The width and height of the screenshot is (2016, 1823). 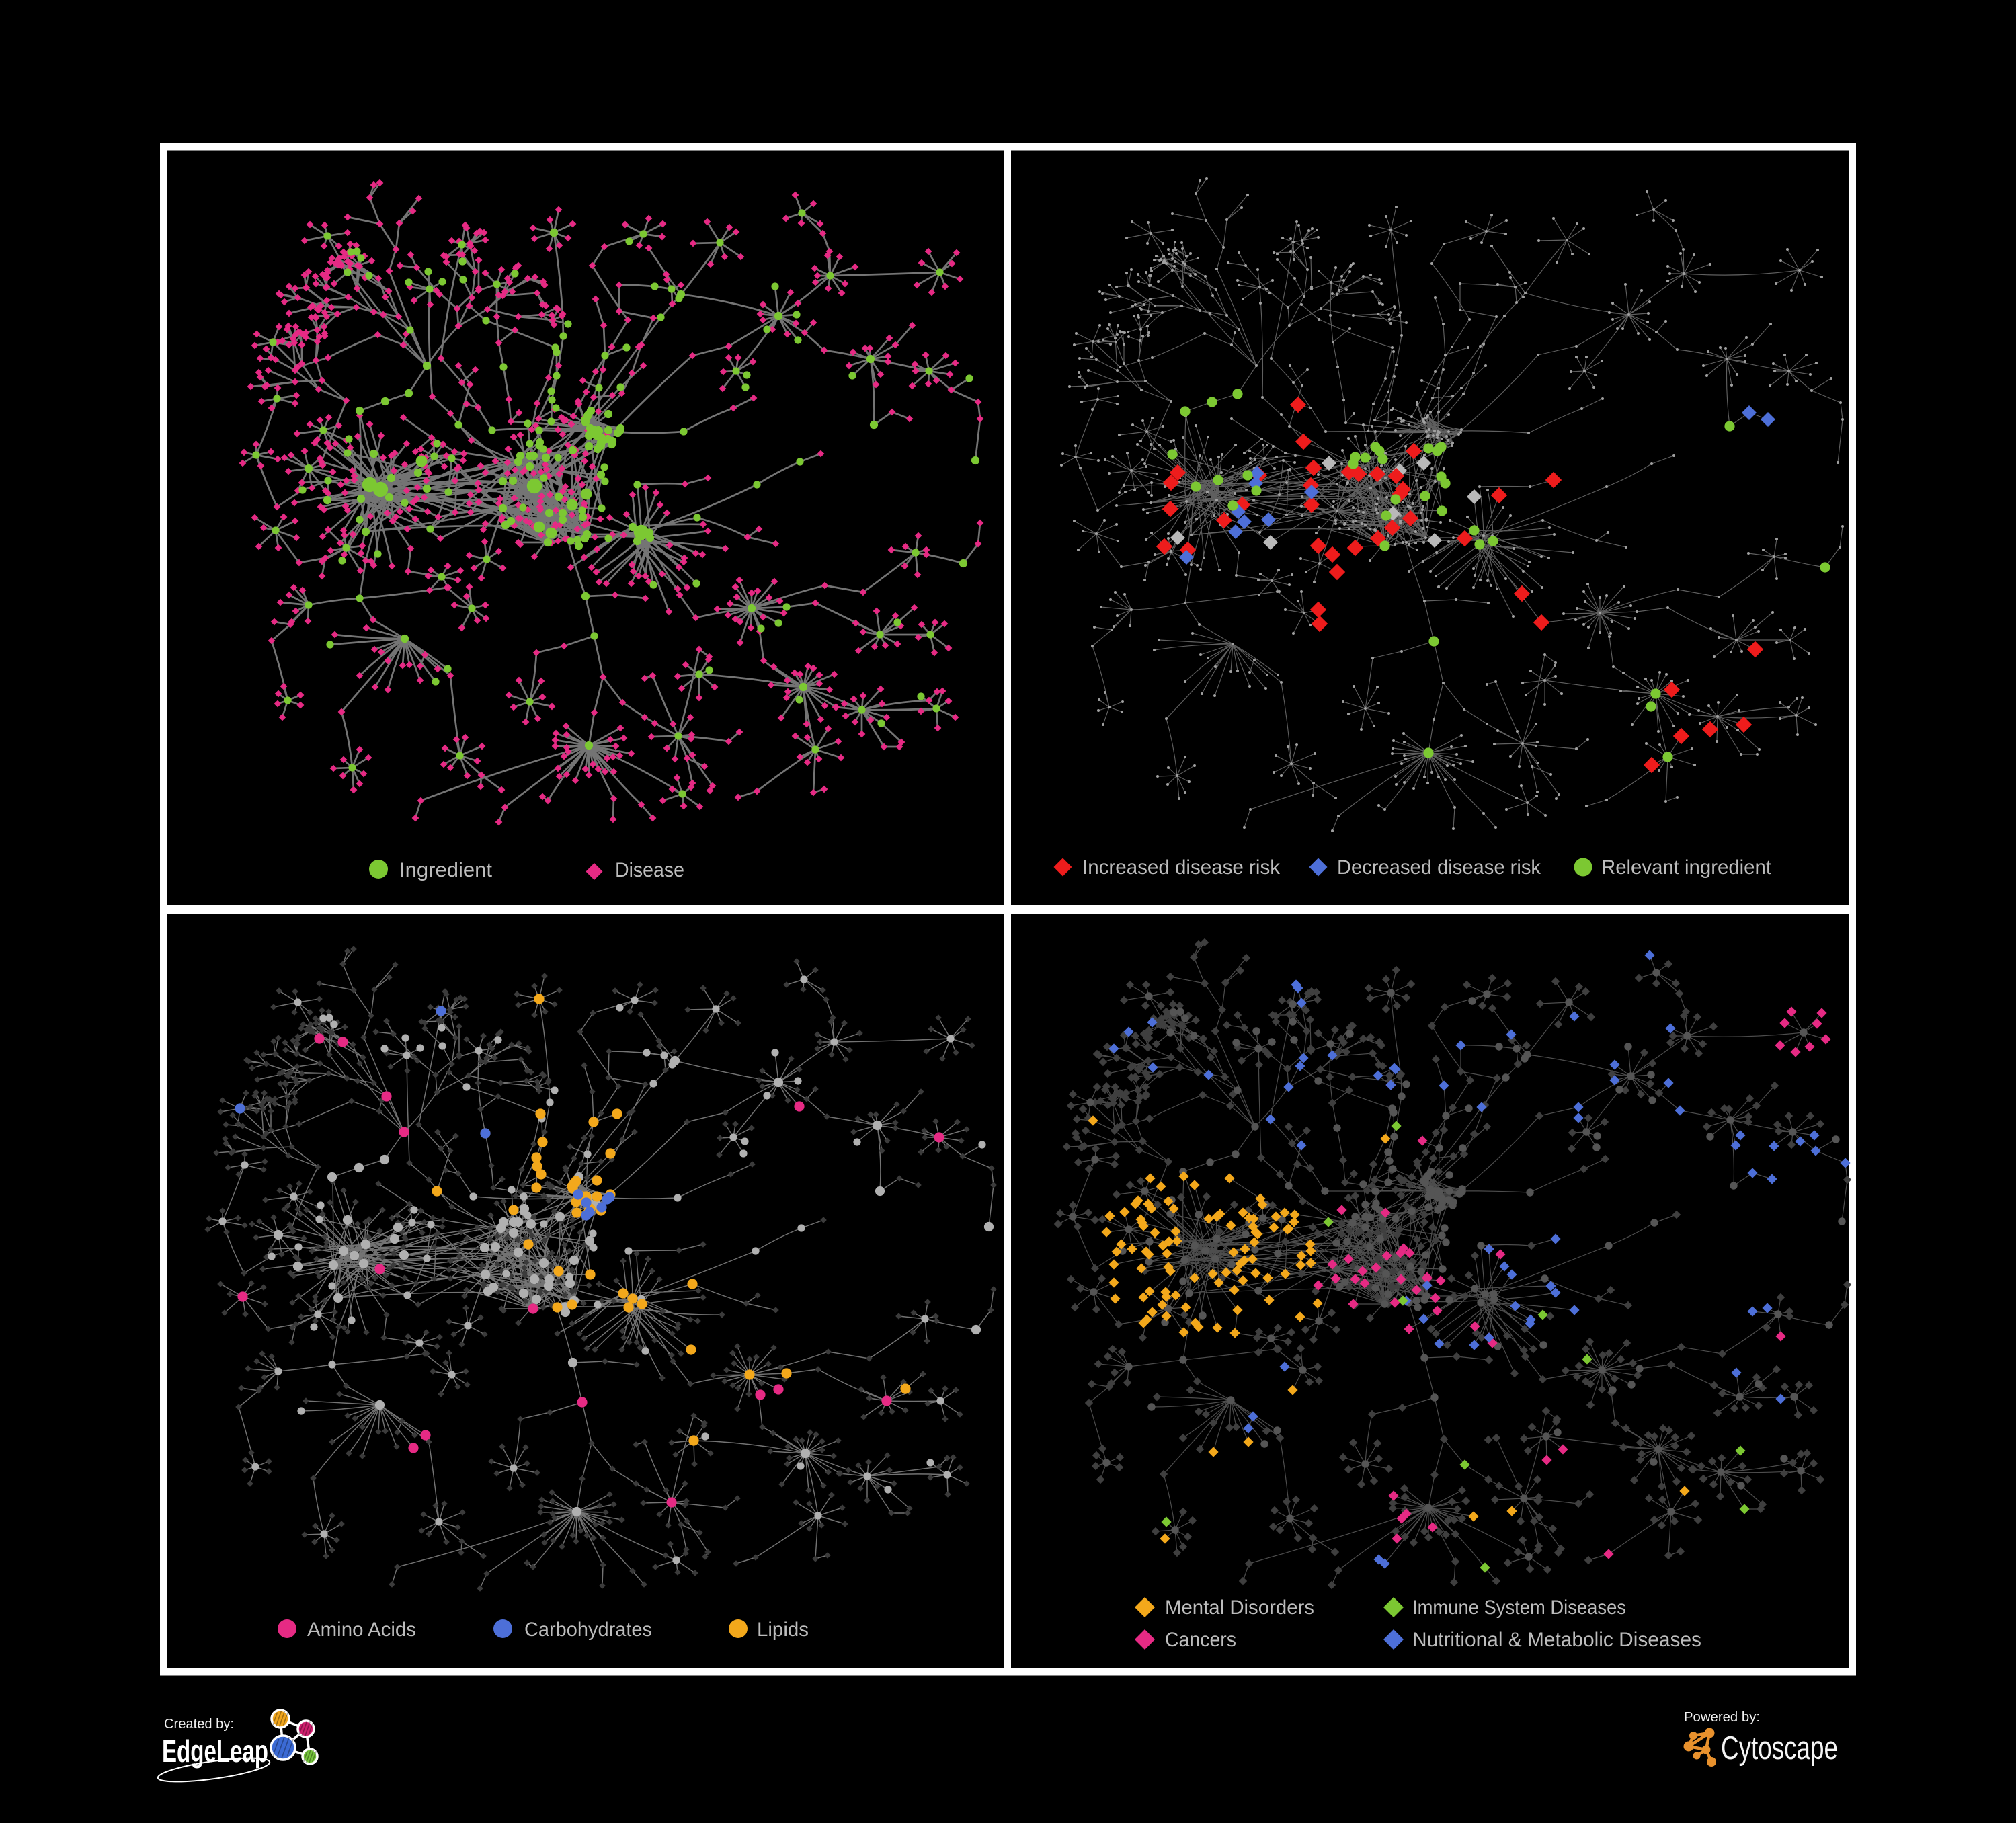 I want to click on svg-text: Increased disease risk, so click(x=1181, y=868).